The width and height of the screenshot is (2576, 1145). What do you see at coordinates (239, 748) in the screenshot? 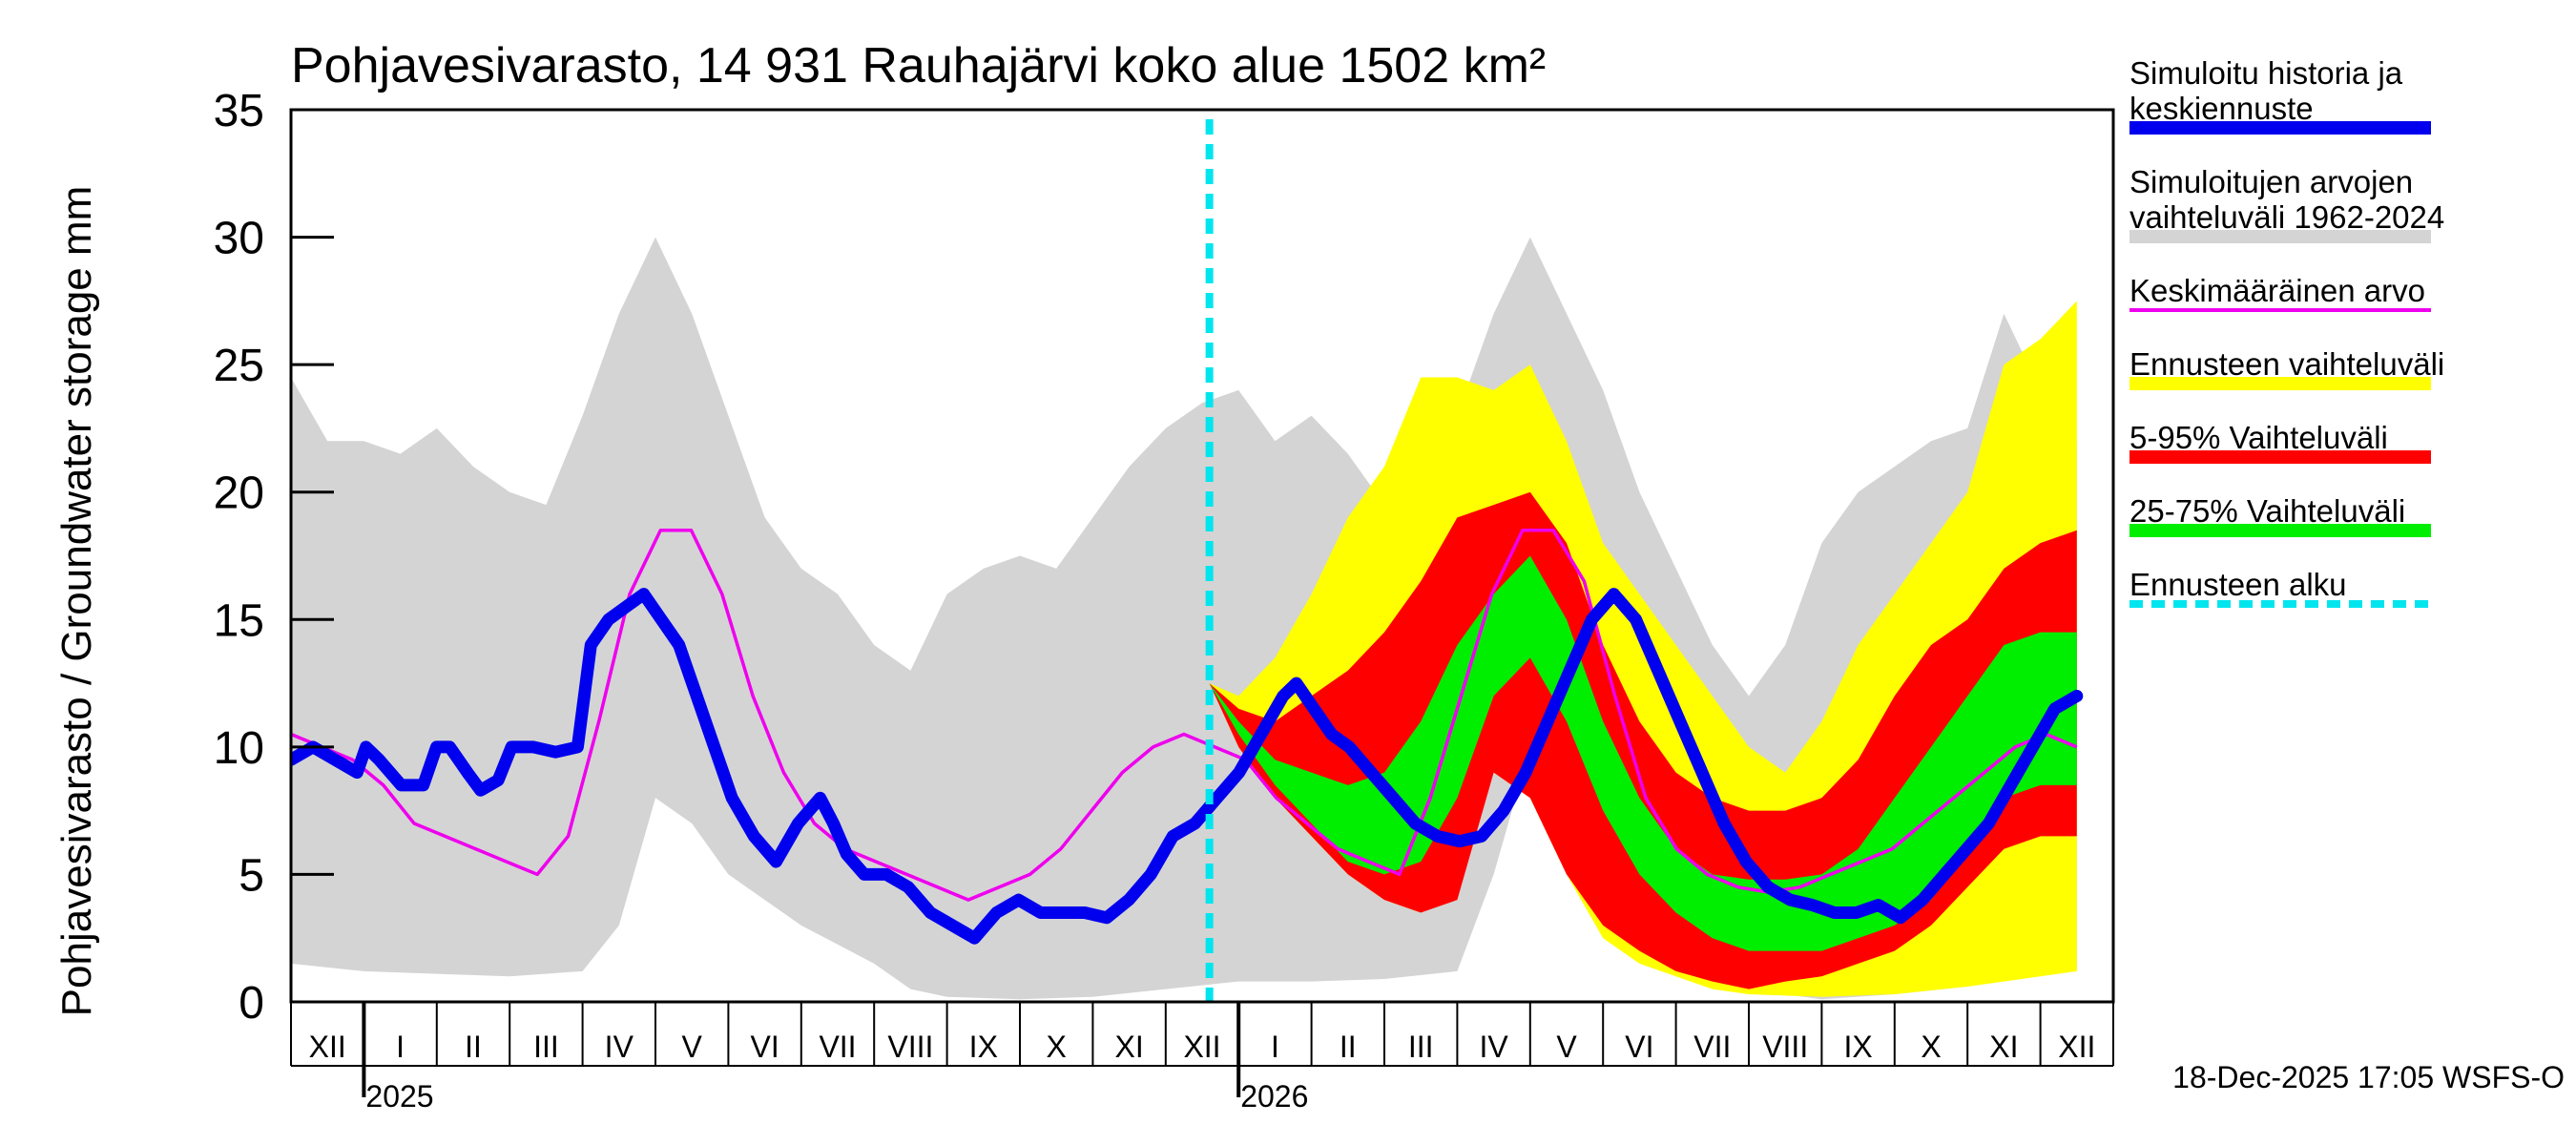
I see `y-tick-label: 10` at bounding box center [239, 748].